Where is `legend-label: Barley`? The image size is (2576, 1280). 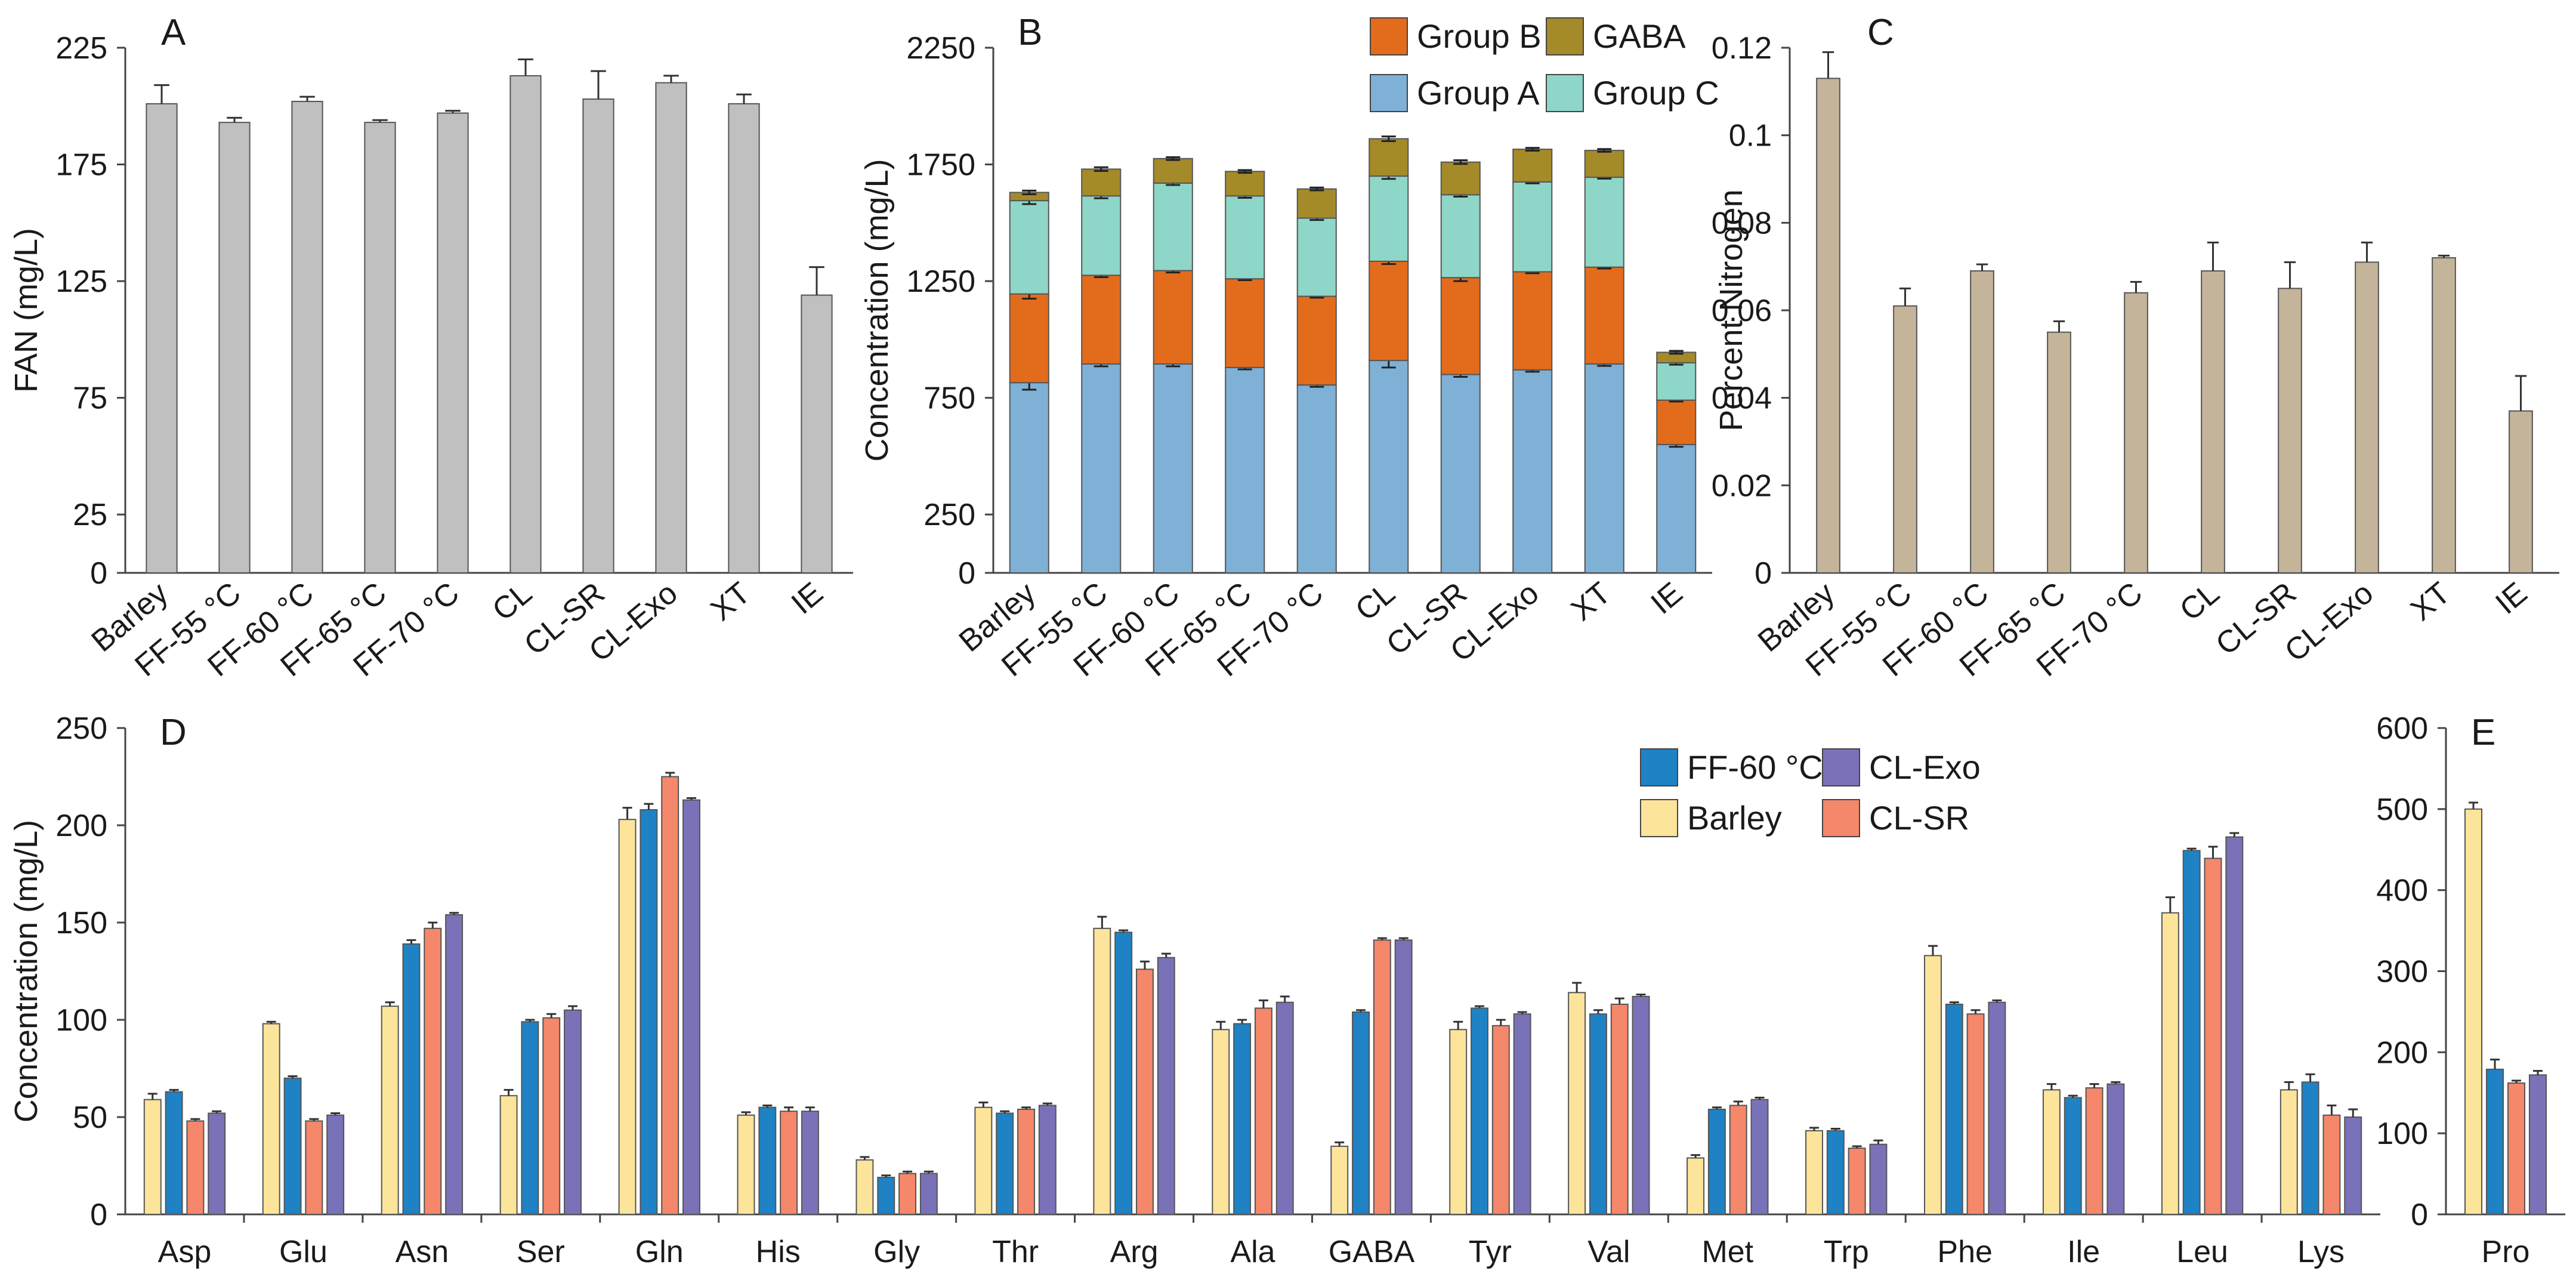
legend-label: Barley is located at coordinates (1734, 818).